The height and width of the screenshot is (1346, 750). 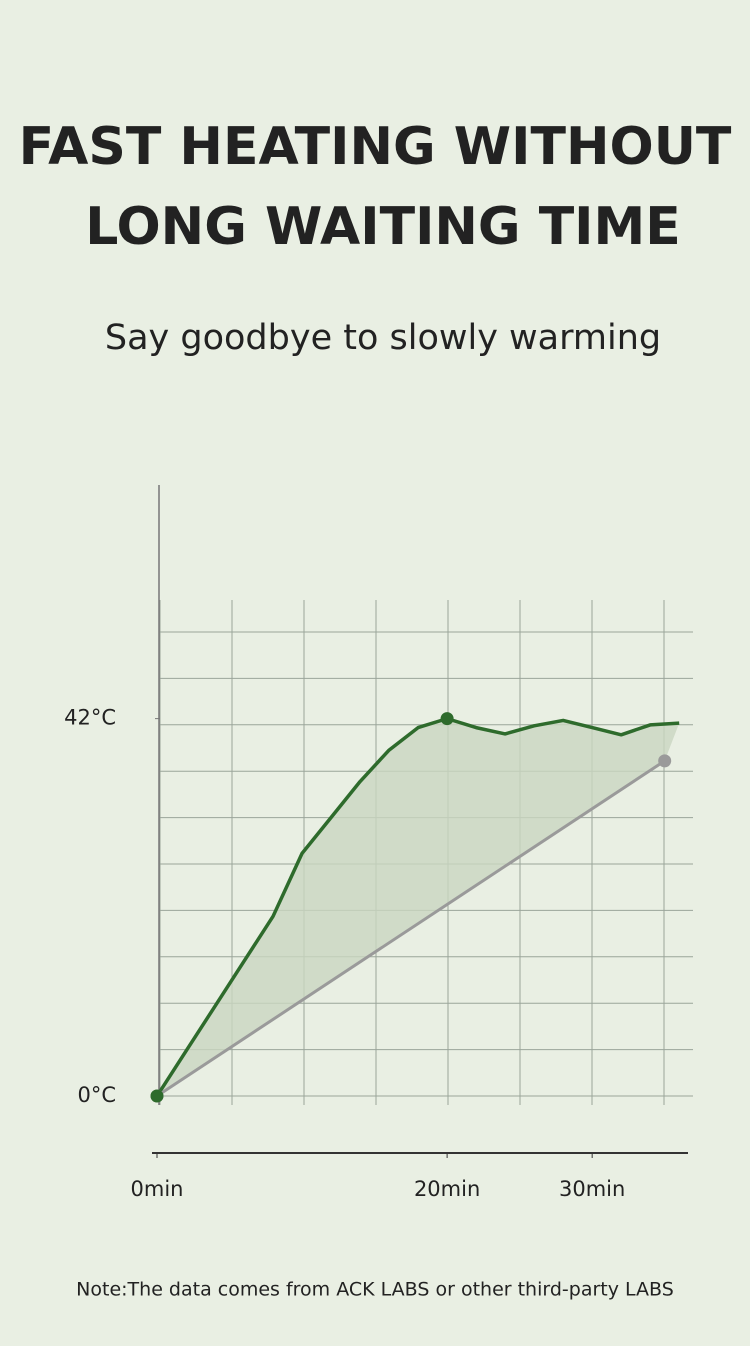 What do you see at coordinates (383, 338) in the screenshot?
I see `chart-subtitle: Say goodbye to slowly warming` at bounding box center [383, 338].